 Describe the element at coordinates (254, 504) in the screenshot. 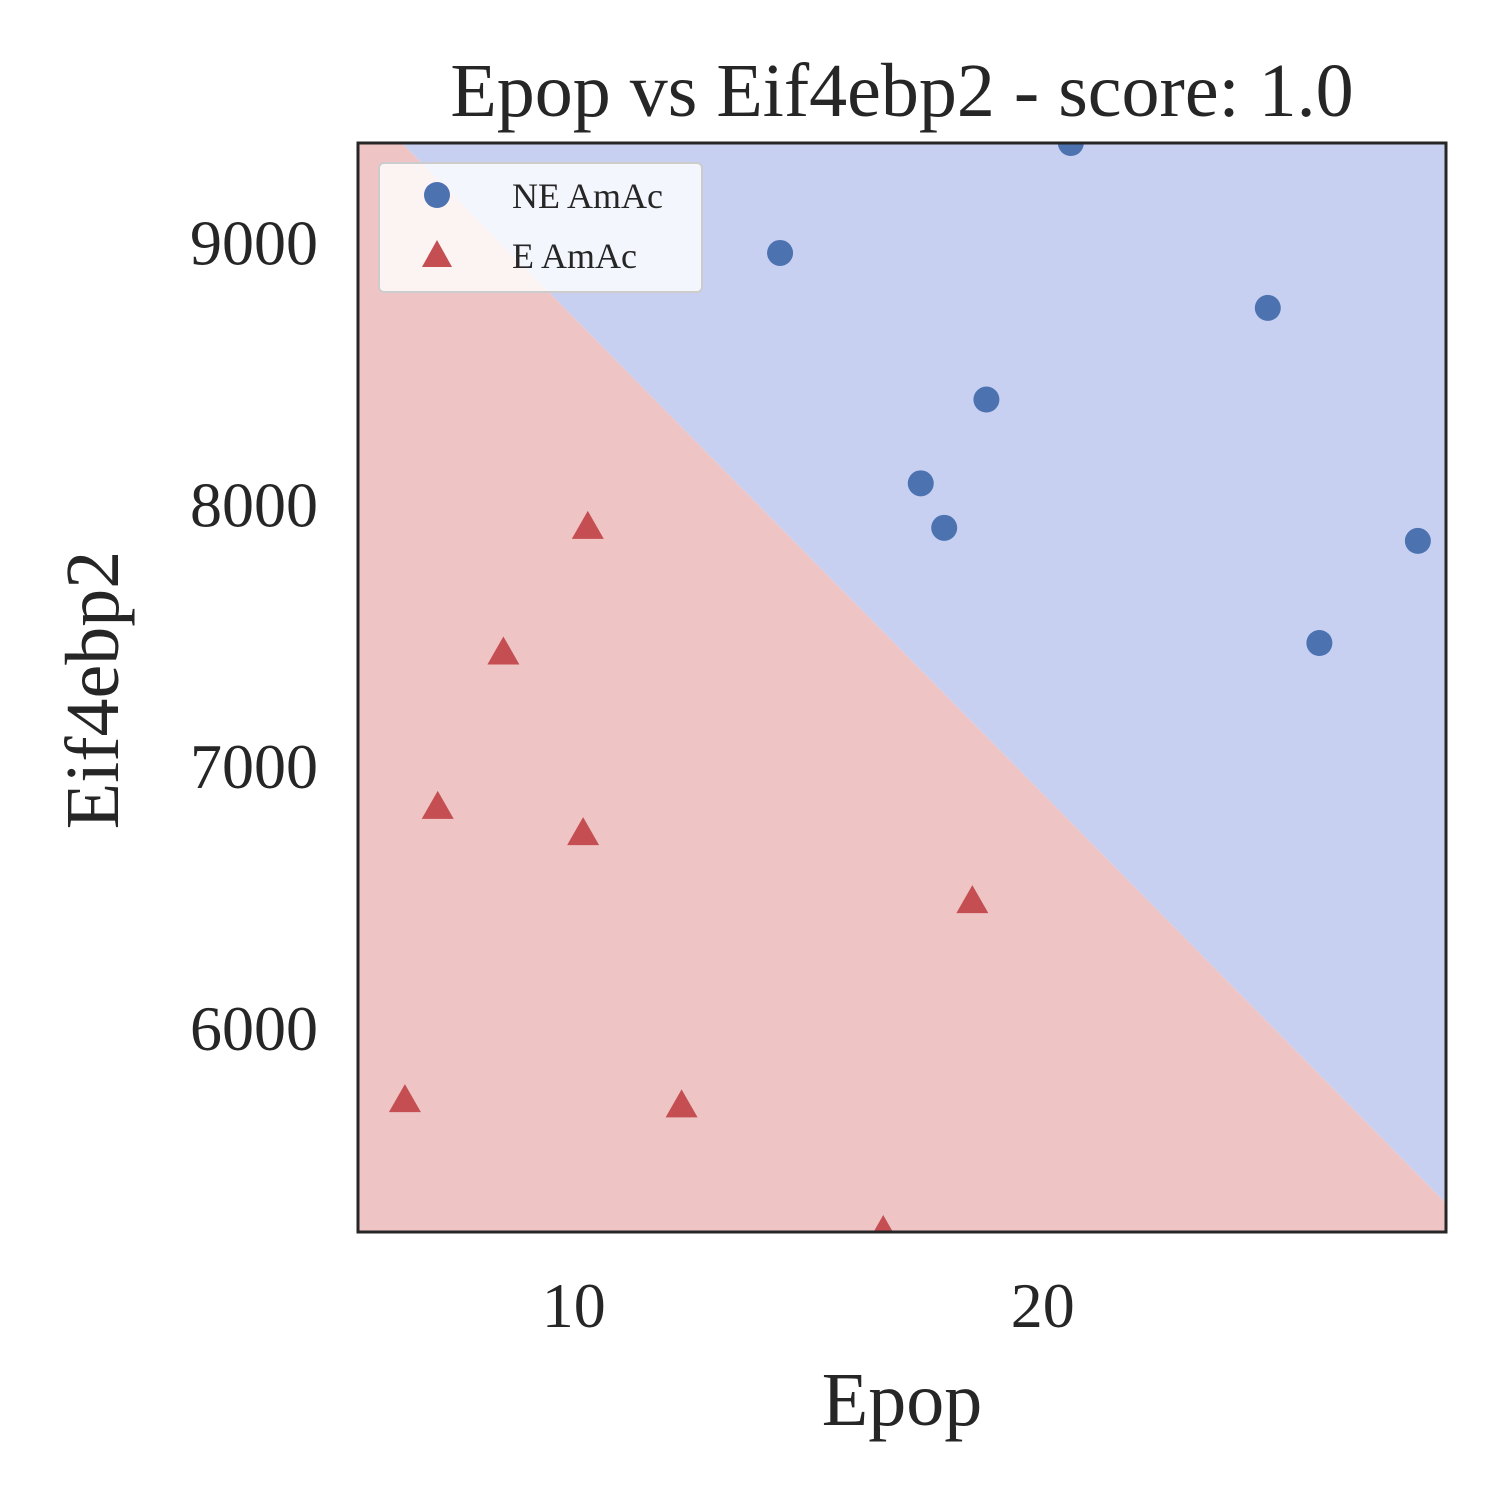

I see `y-tick-label: 8000` at that location.